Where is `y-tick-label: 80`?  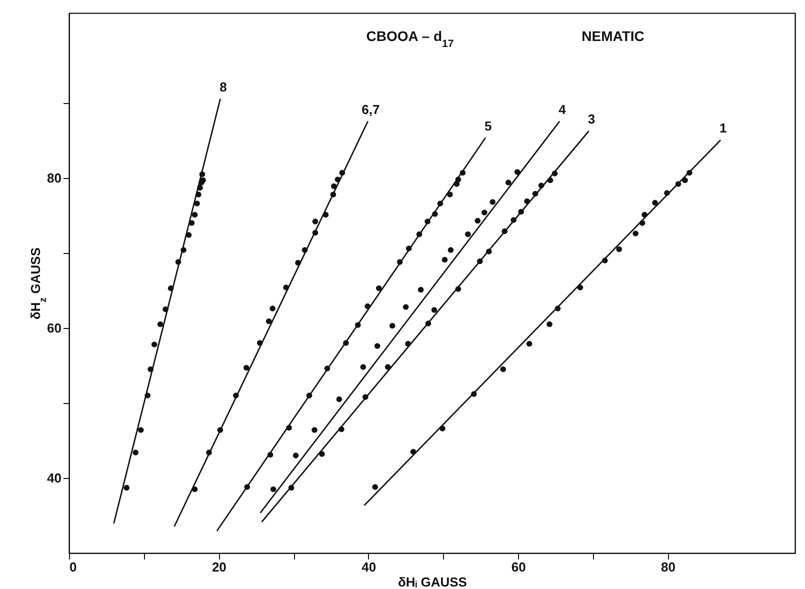 y-tick-label: 80 is located at coordinates (54, 178).